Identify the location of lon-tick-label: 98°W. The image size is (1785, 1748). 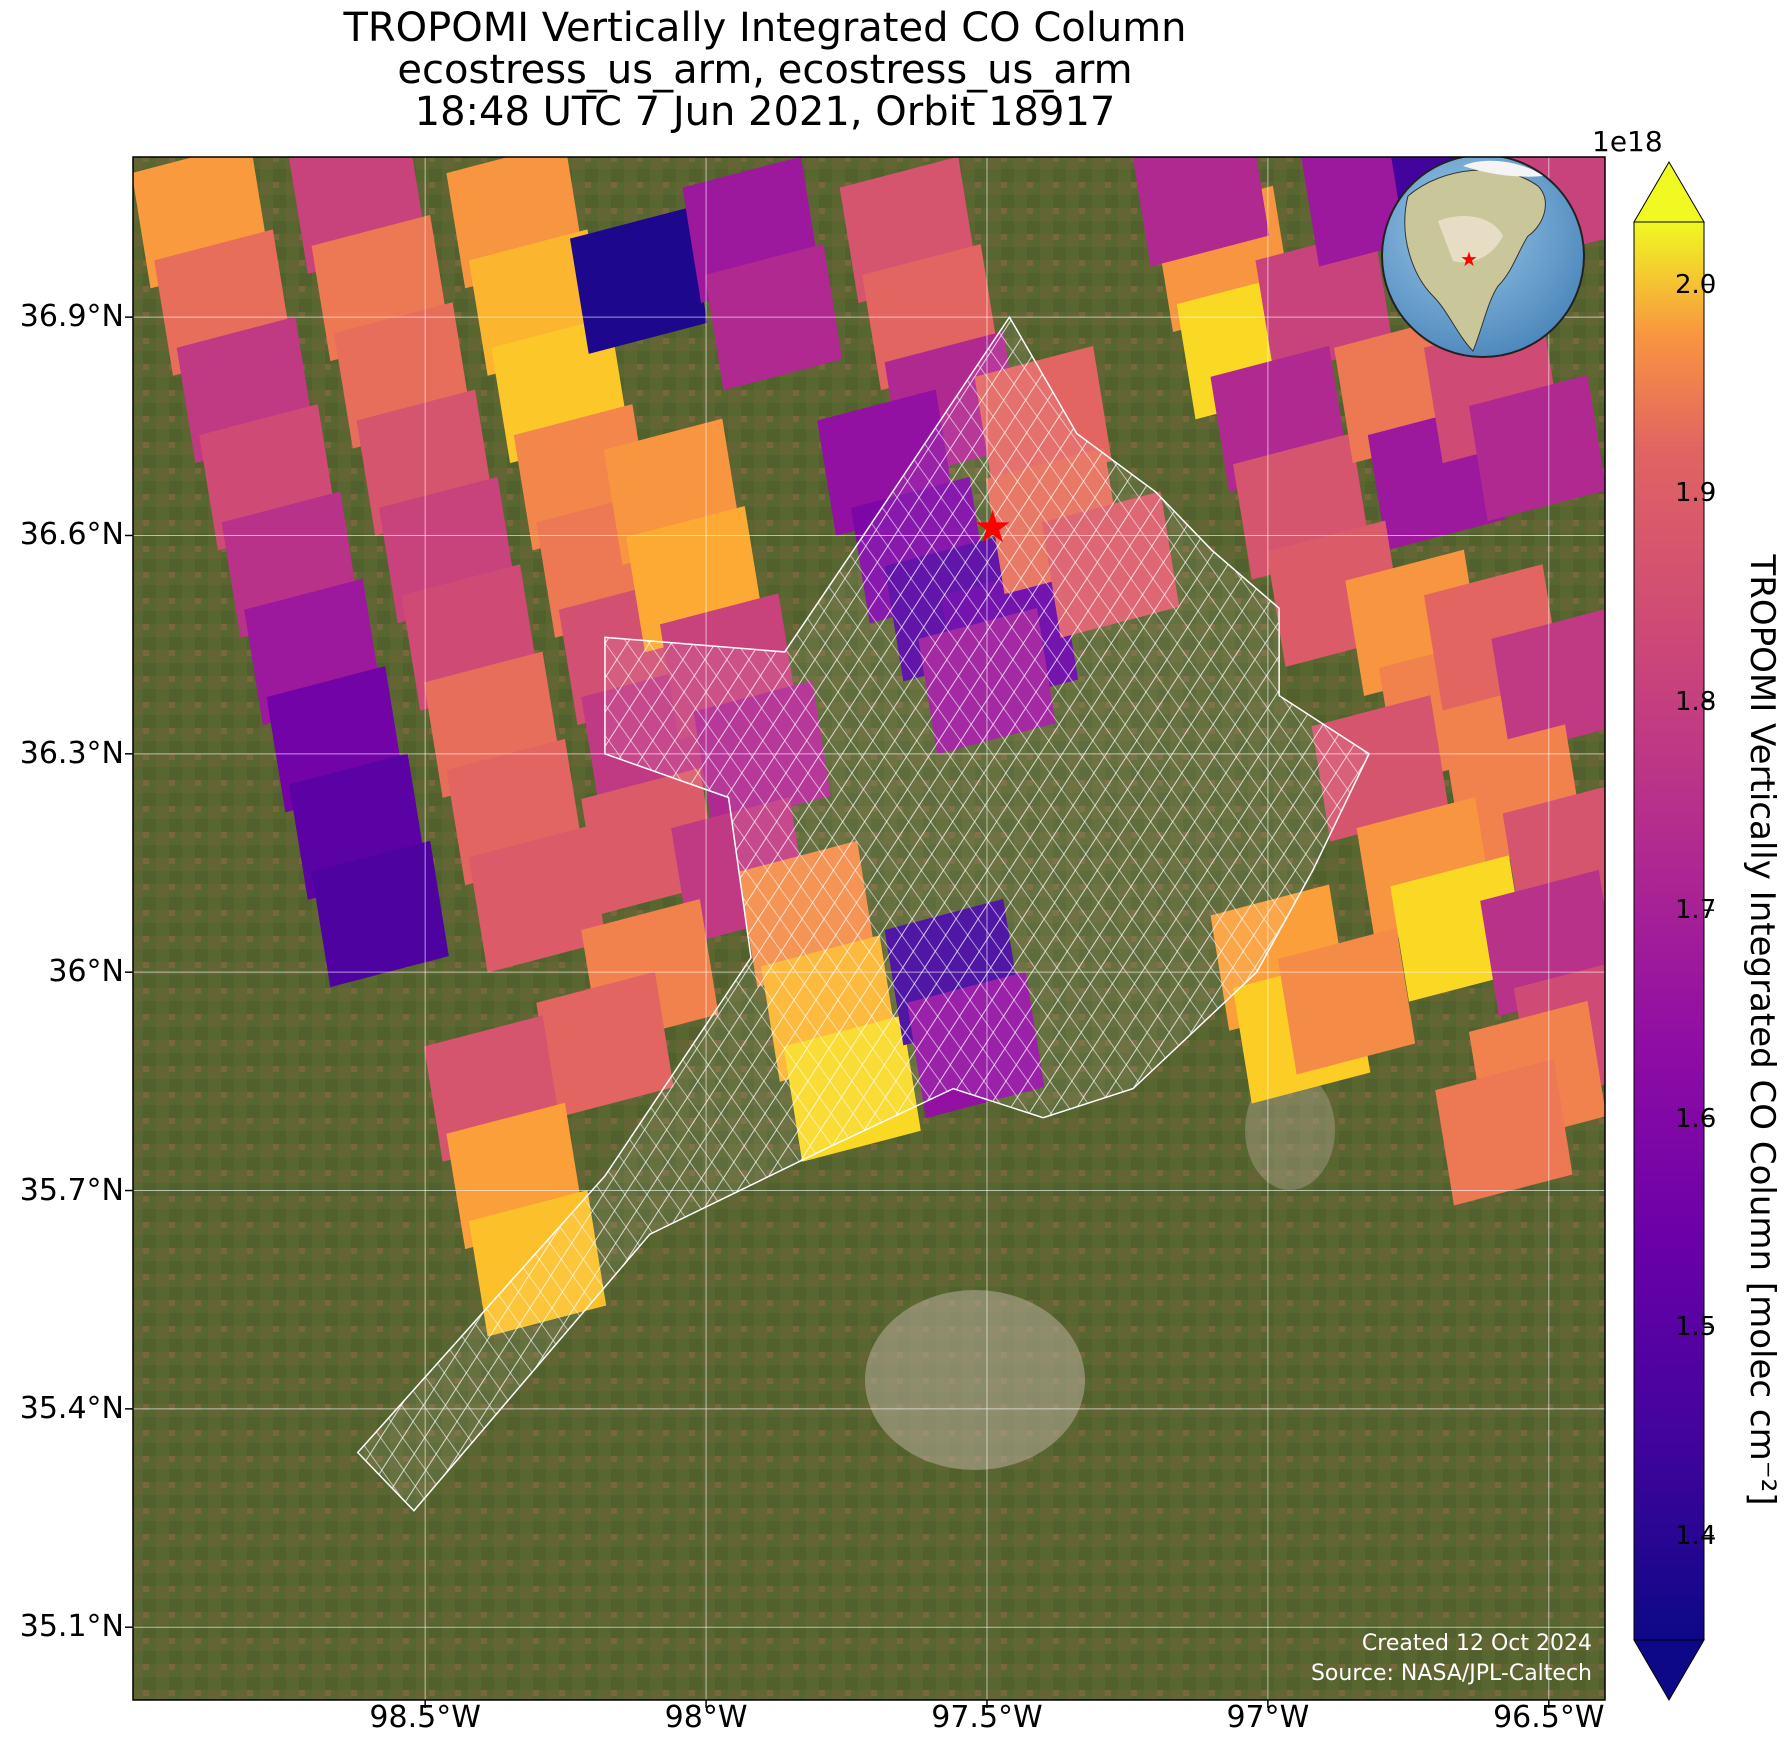
(706, 1717).